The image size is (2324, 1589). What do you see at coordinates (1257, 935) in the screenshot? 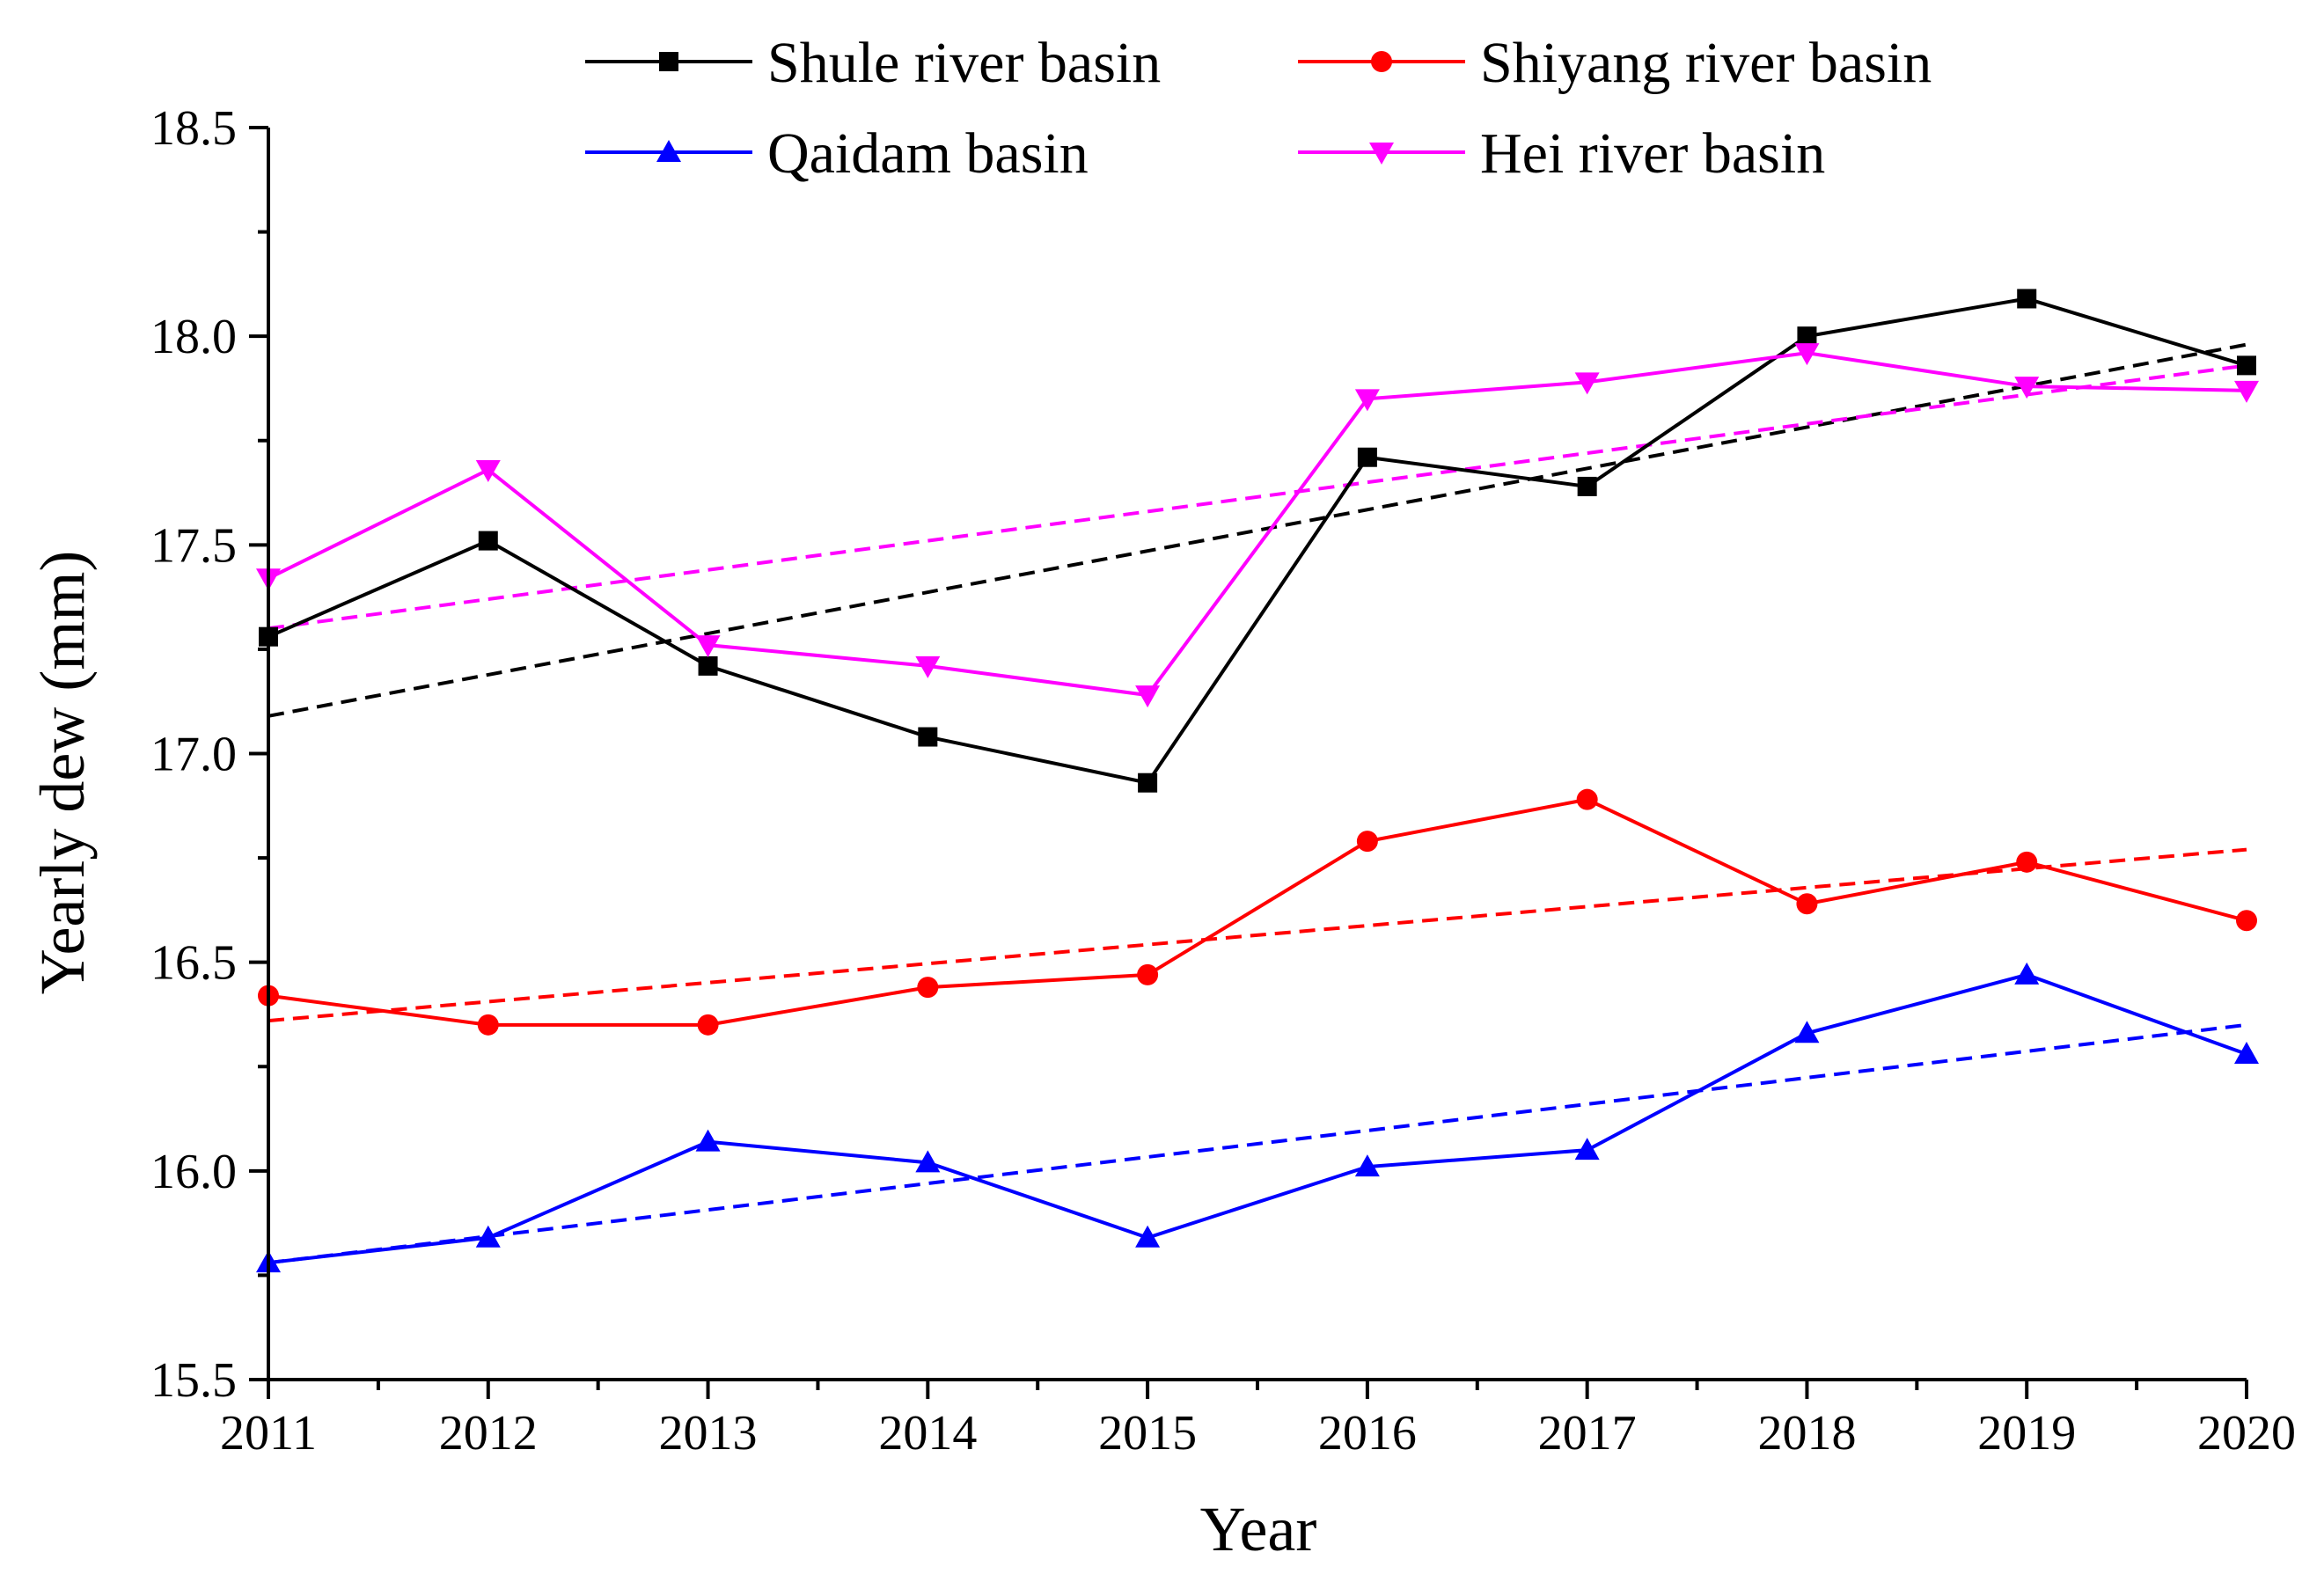
I see `trendline-shiyang-river-basin` at bounding box center [1257, 935].